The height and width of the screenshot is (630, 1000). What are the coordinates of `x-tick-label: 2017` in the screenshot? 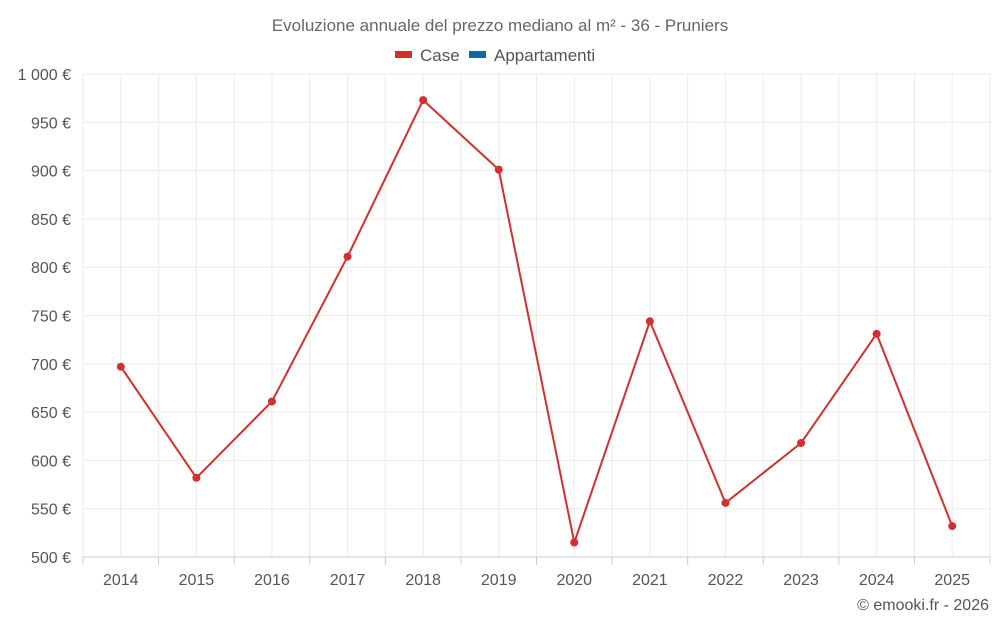 It's located at (348, 580).